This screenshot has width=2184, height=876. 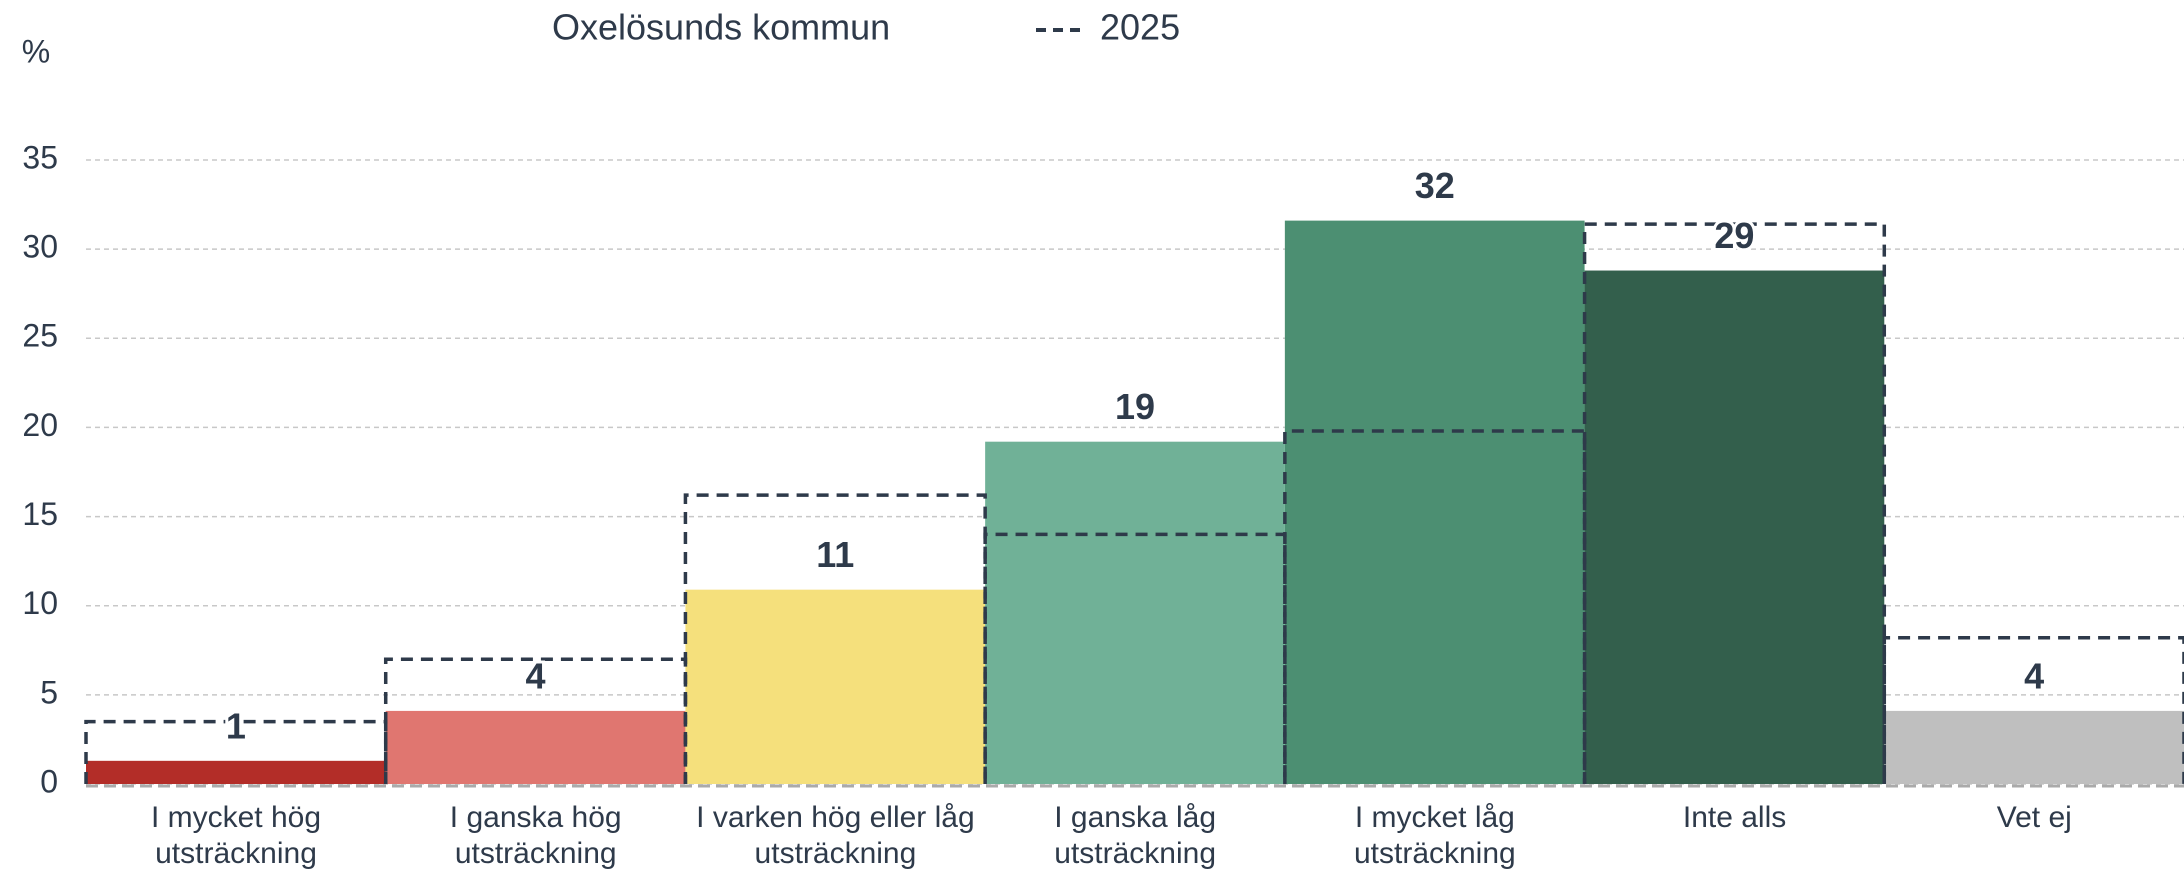 I want to click on x-tick-label: I mycket låg utsträckning, so click(x=1434, y=835).